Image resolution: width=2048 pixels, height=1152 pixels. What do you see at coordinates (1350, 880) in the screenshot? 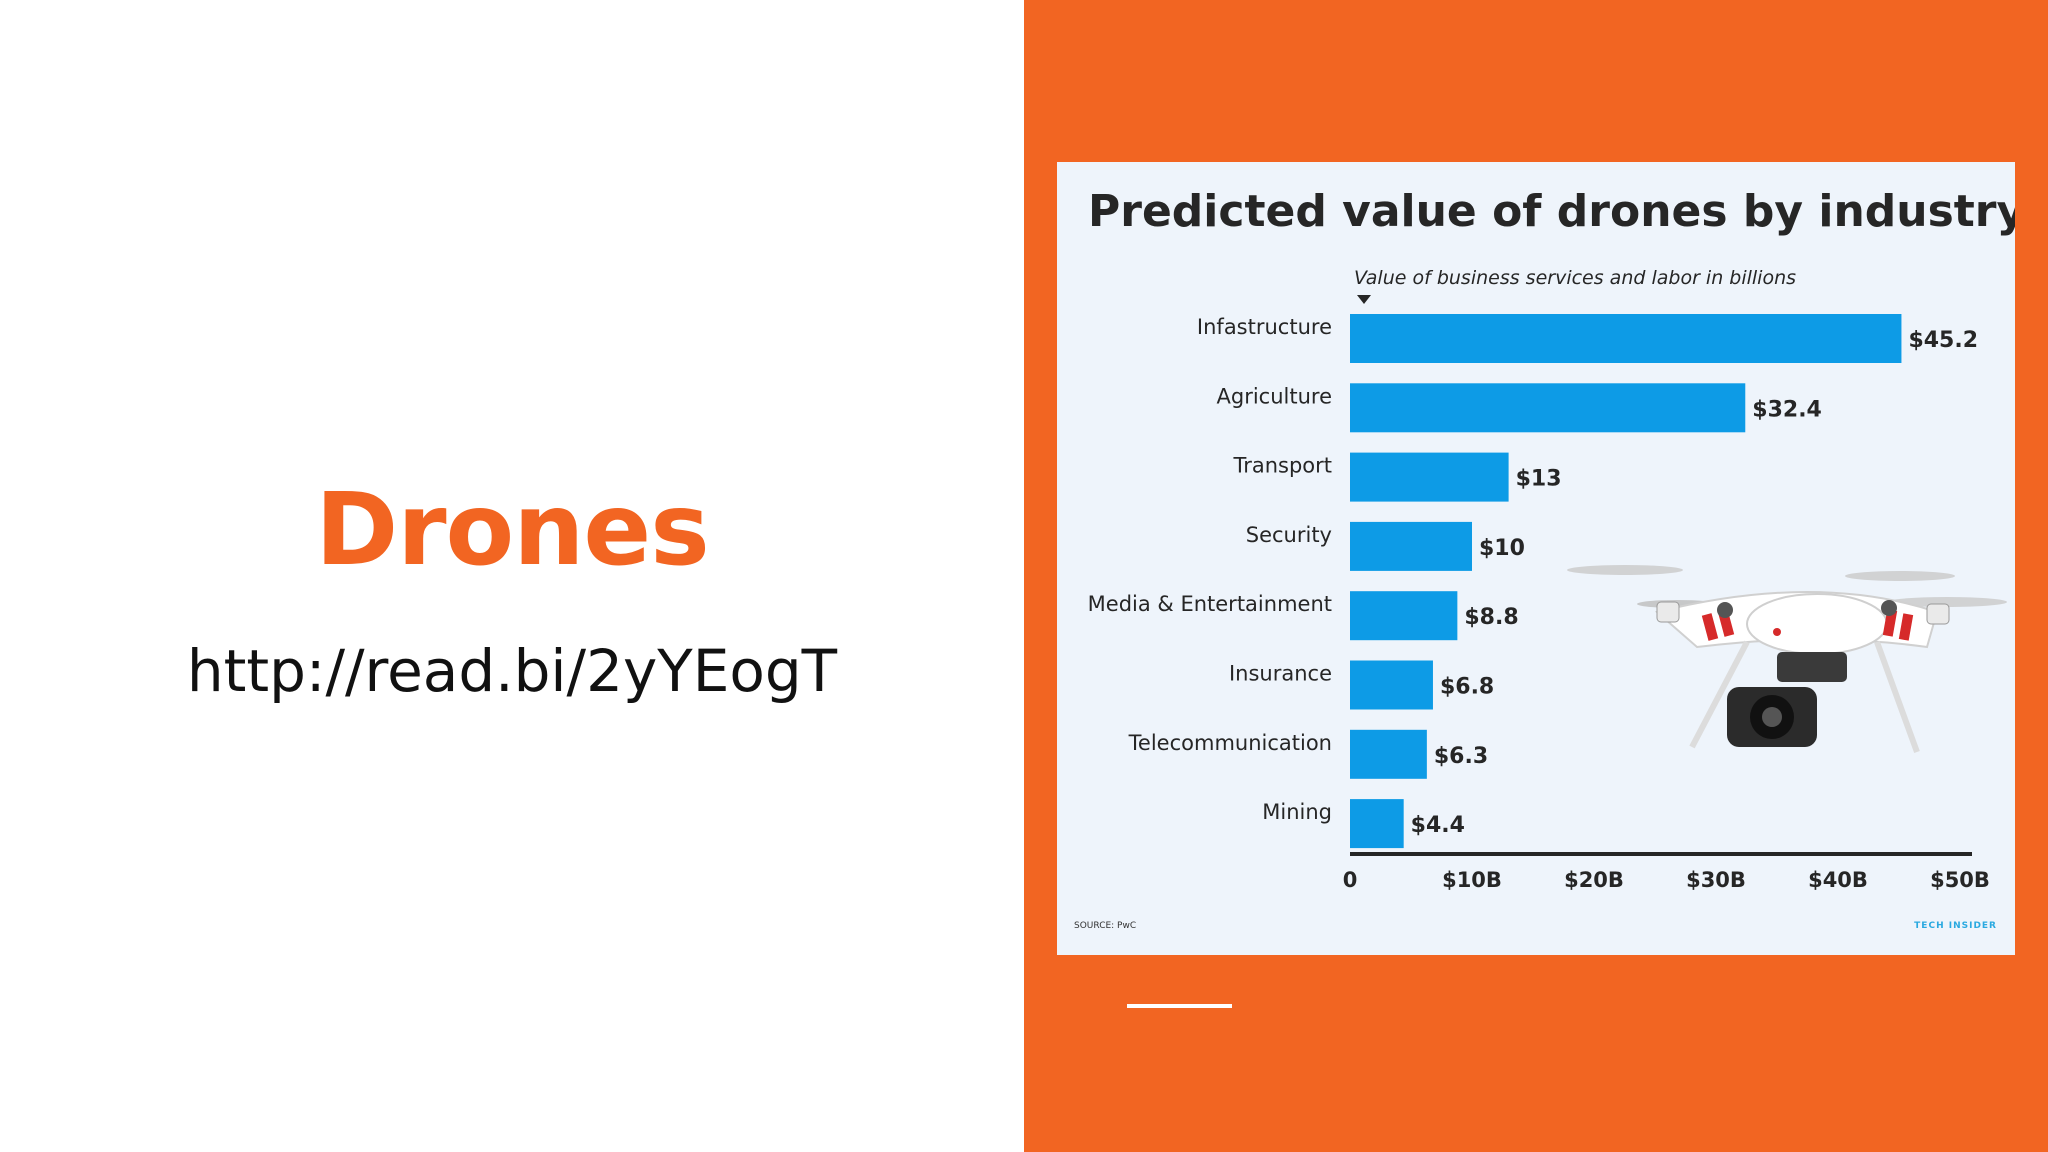
I see `x-tick-label: 0` at bounding box center [1350, 880].